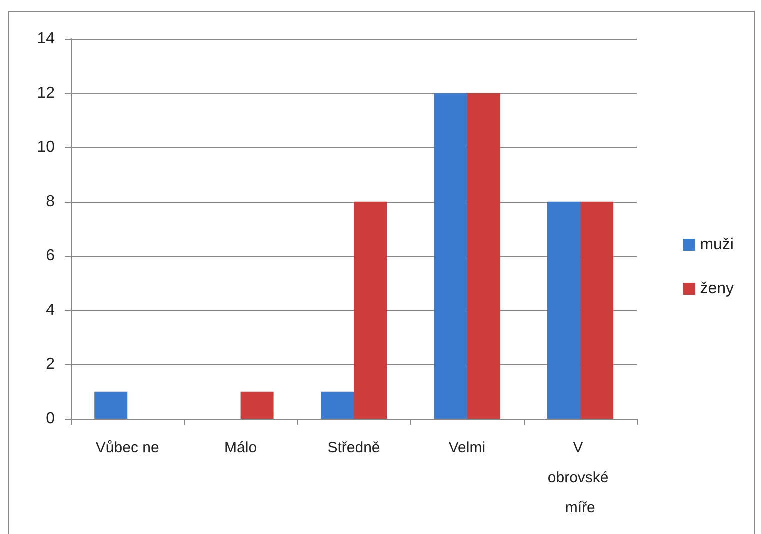 The height and width of the screenshot is (534, 761). Describe the element at coordinates (467, 448) in the screenshot. I see `x-tick-label: Velmi` at that location.